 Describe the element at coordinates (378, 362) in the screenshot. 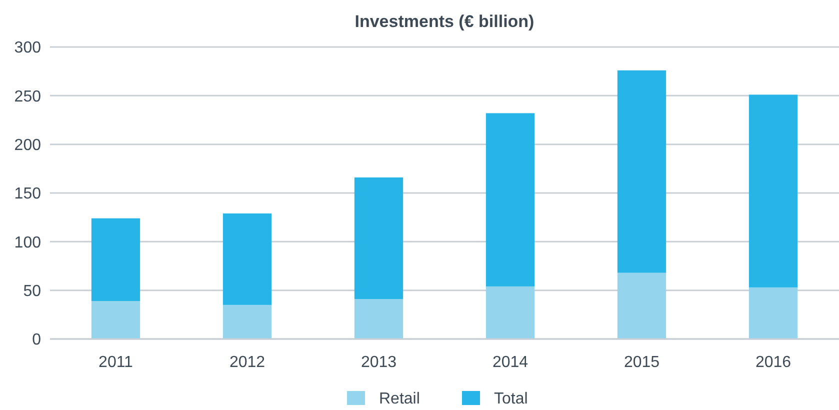

I see `x-tick-label: 2013` at that location.